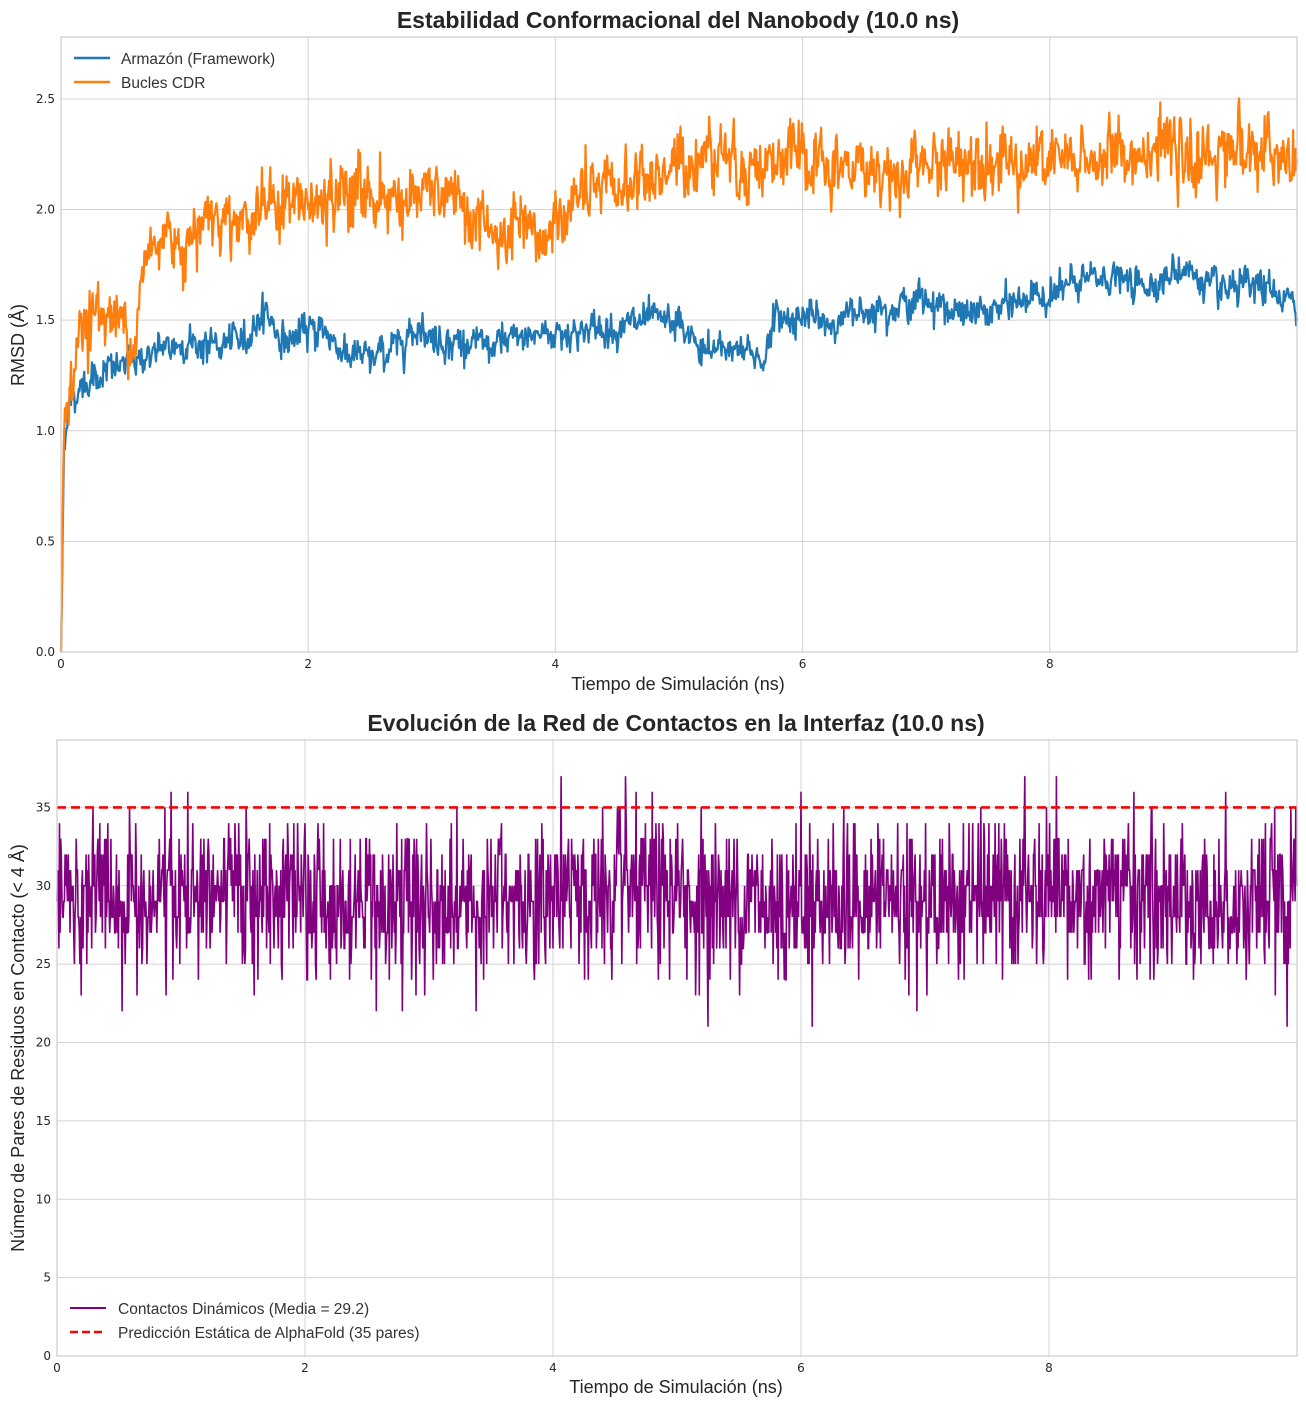 The height and width of the screenshot is (1406, 1306). What do you see at coordinates (45, 541) in the screenshot?
I see `rmsd-y-tick-label: 0.5` at bounding box center [45, 541].